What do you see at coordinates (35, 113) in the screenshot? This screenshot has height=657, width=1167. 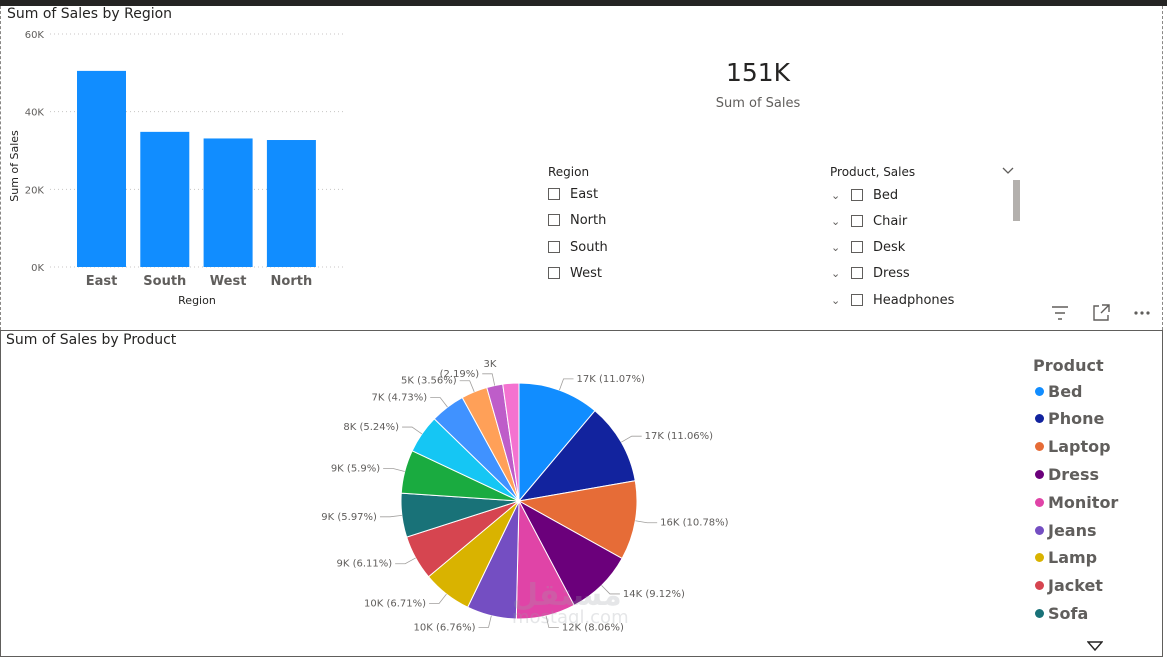 I see `y-tick-label: 40K` at bounding box center [35, 113].